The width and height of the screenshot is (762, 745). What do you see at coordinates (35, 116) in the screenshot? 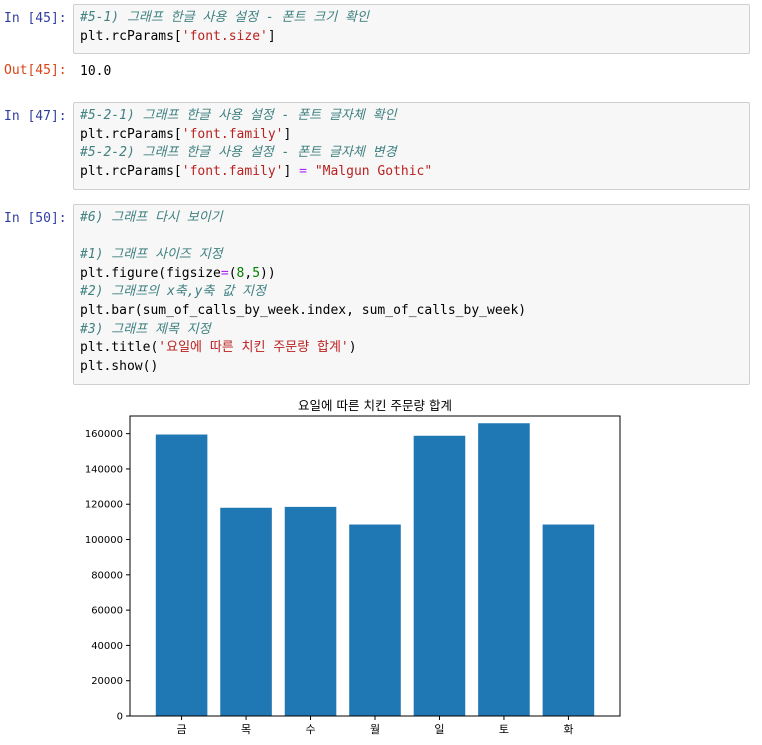
I see `cell-47-prompt: In [47]:` at bounding box center [35, 116].